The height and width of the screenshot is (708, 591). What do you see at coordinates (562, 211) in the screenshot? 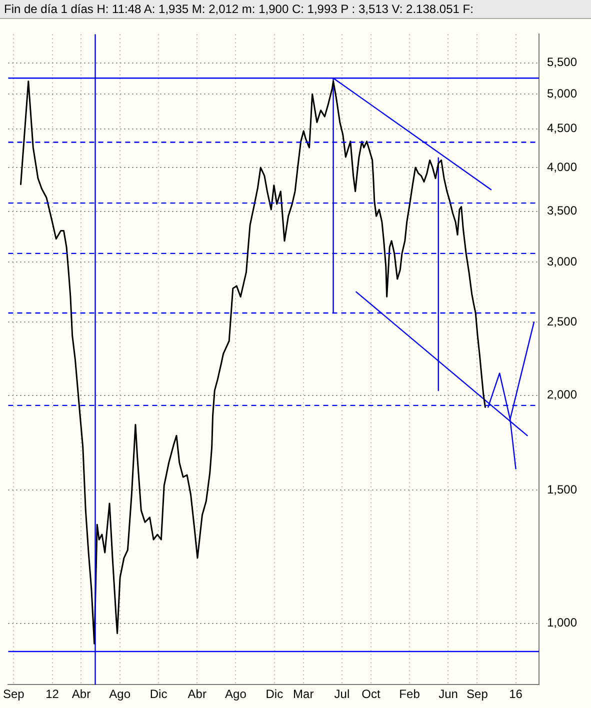
I see `y-tick-label: 3,500` at bounding box center [562, 211].